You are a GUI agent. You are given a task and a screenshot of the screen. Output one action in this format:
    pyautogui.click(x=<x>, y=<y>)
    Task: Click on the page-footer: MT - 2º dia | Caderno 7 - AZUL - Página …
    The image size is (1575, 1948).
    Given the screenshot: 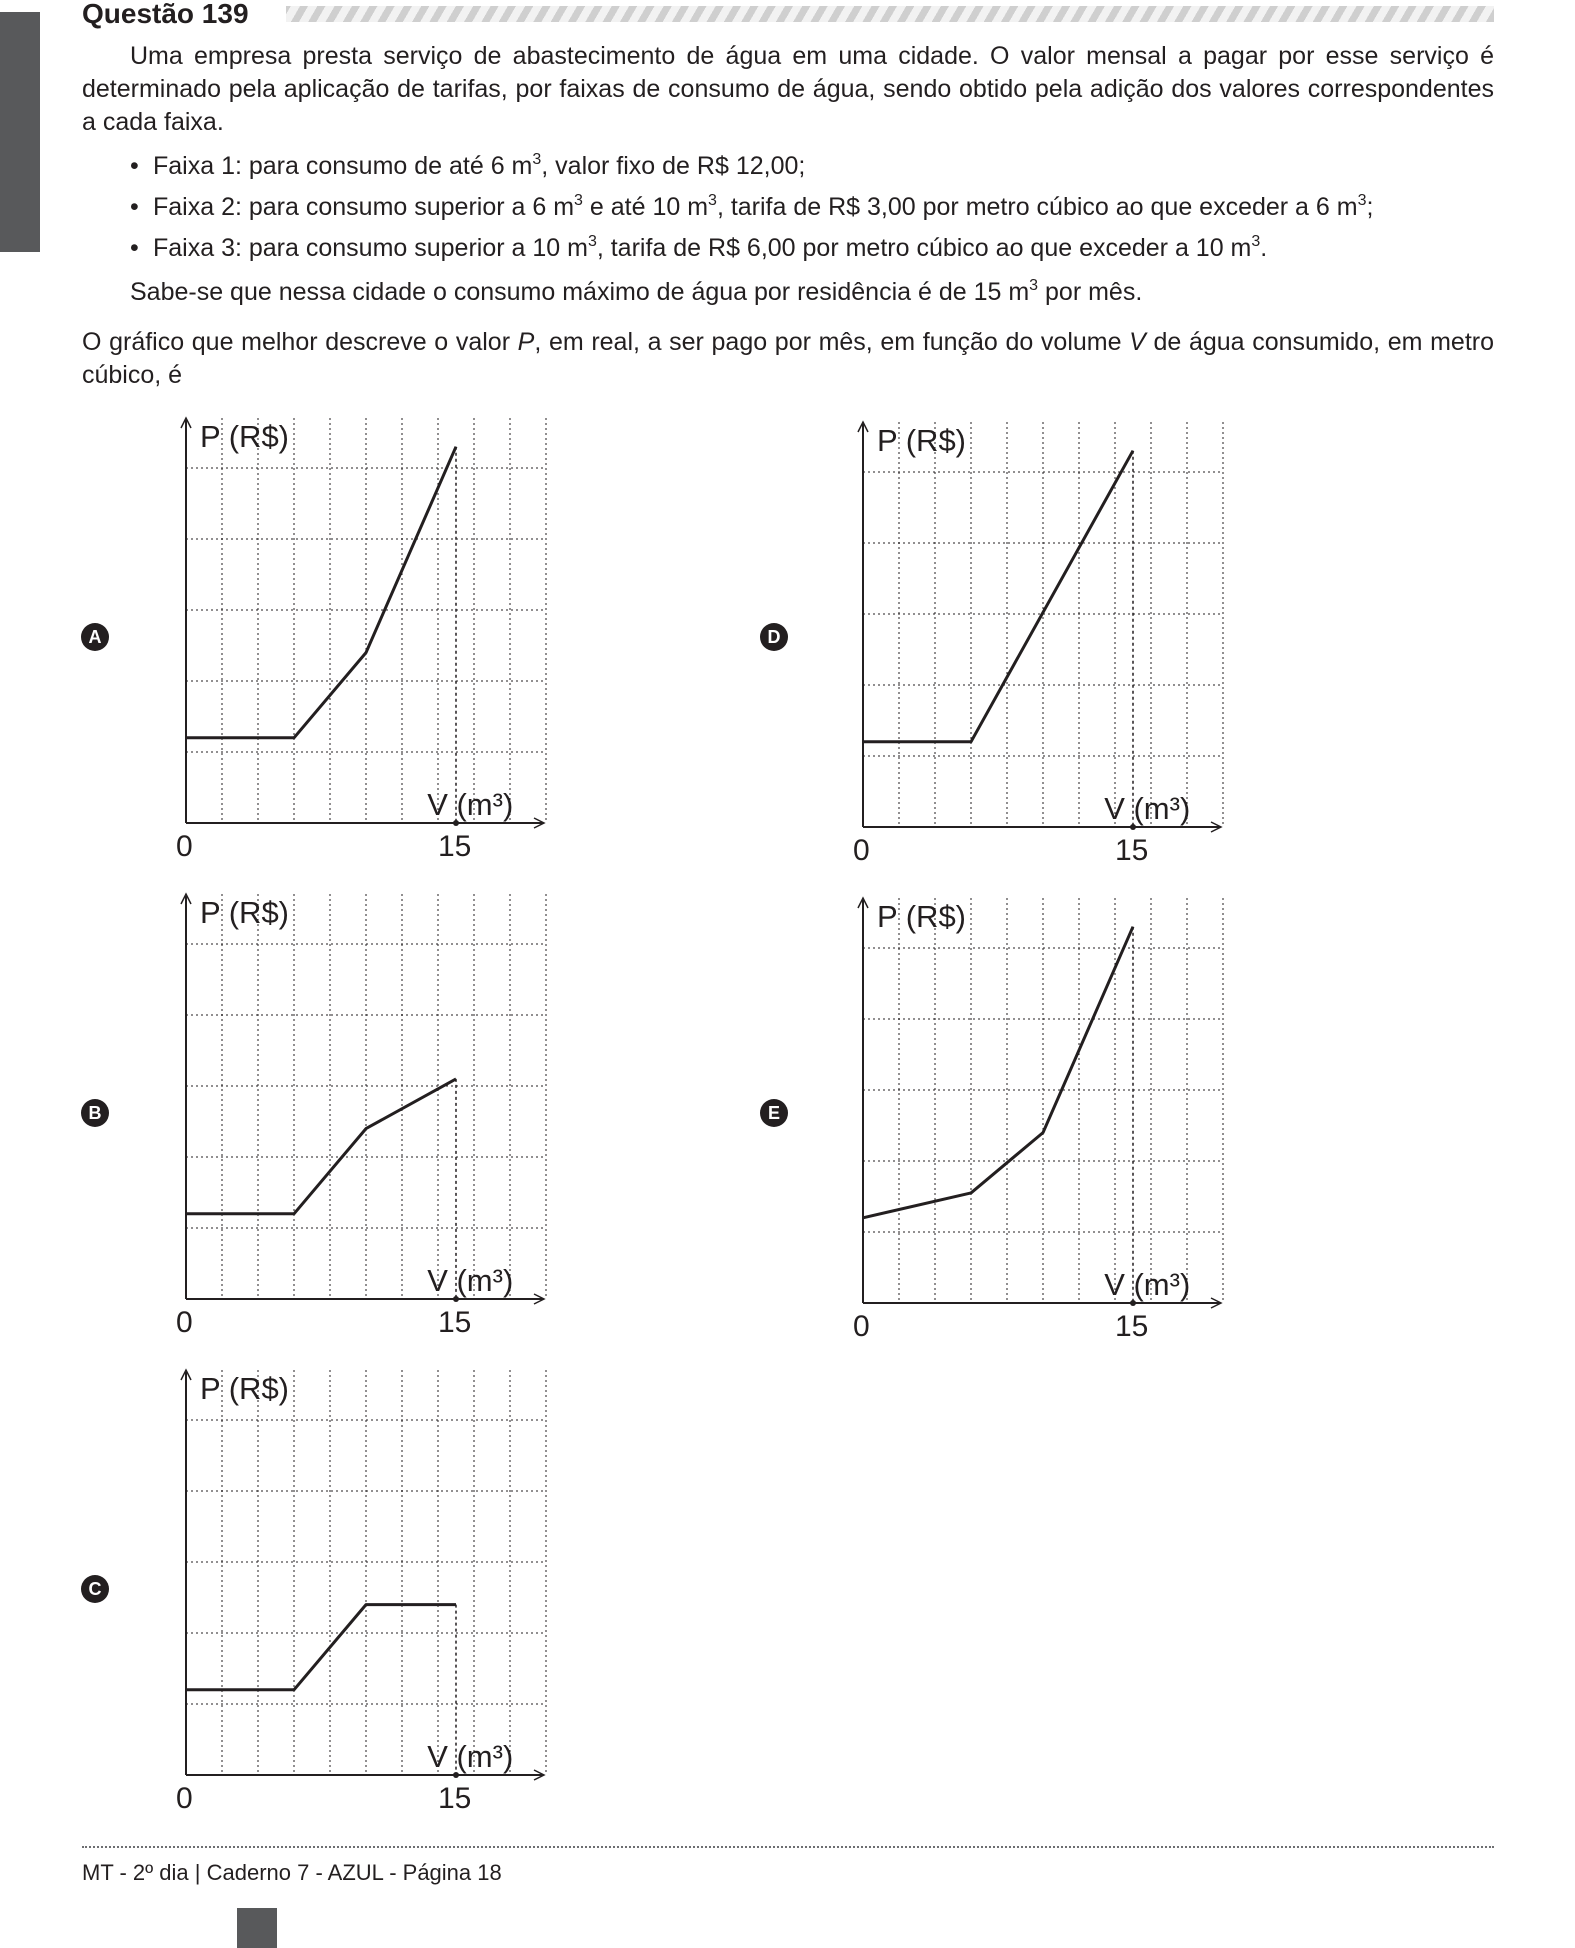 What is the action you would take?
    pyautogui.click(x=292, y=1872)
    